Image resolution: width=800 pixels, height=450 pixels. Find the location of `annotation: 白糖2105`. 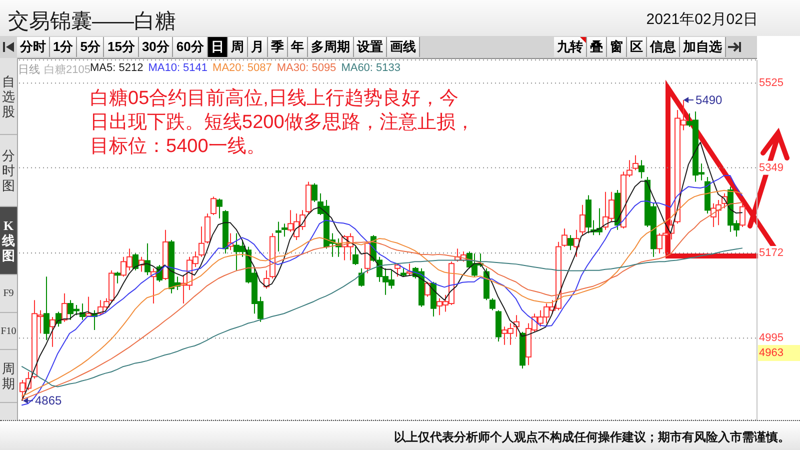

annotation: 白糖2105 is located at coordinates (67, 70).